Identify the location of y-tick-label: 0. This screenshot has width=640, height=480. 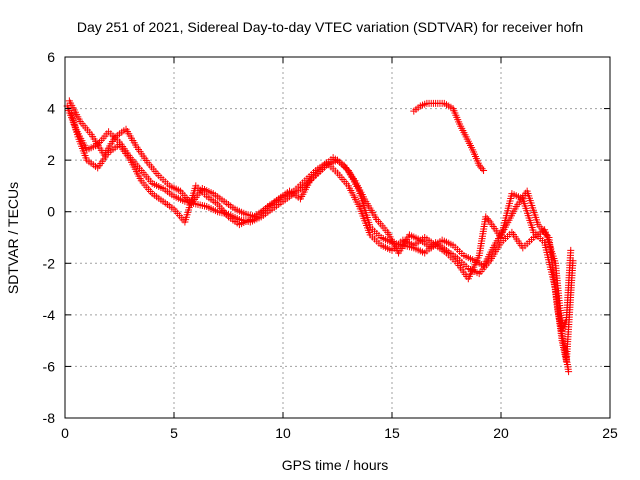
(51, 212).